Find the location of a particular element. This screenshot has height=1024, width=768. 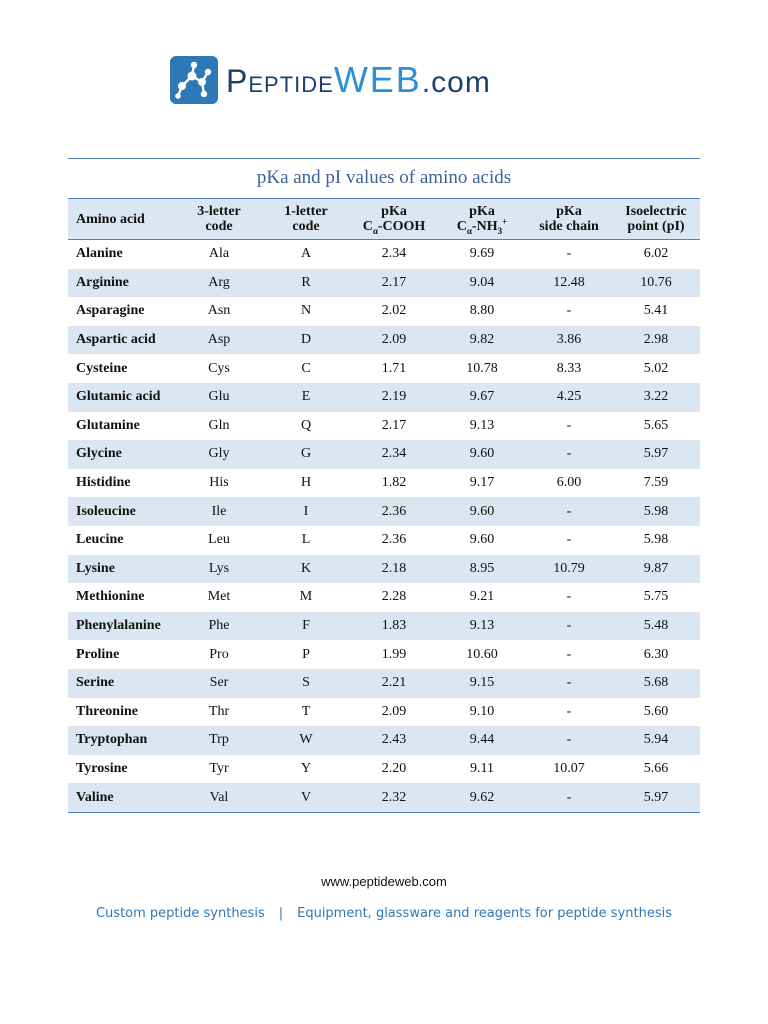

cell-isoelectric-point: 9.87 is located at coordinates (656, 568).